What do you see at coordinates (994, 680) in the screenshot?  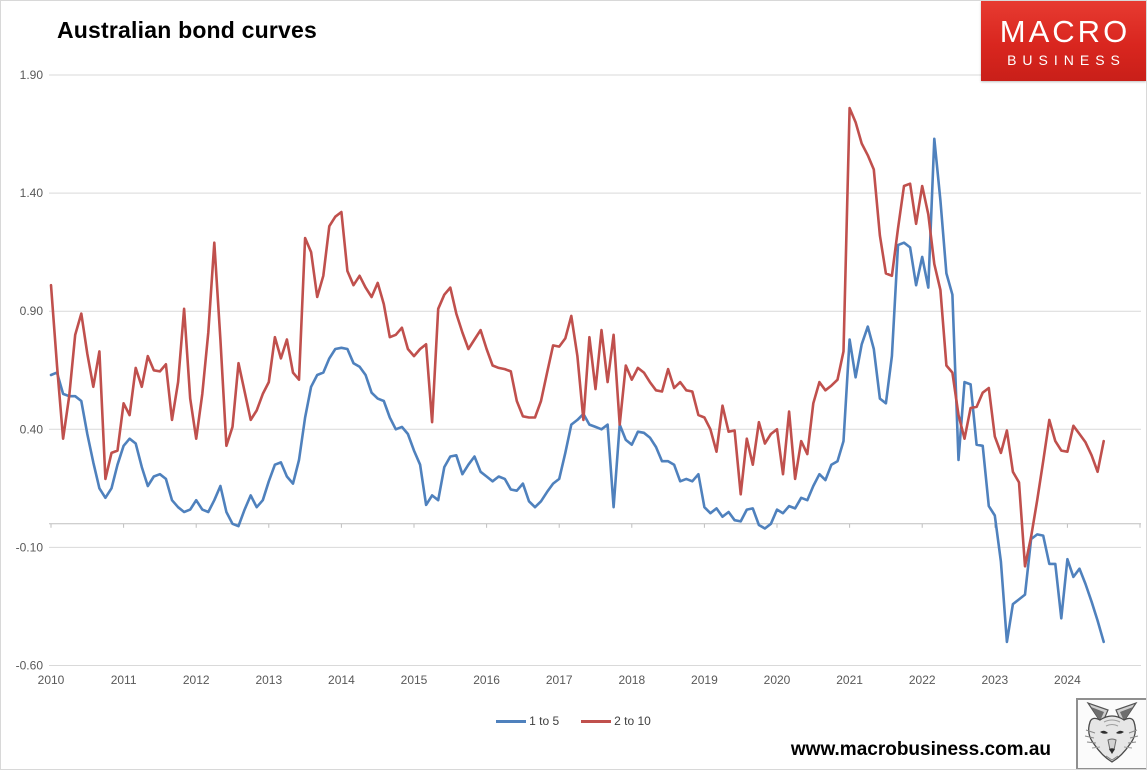 I see `svg-text: 2023` at bounding box center [994, 680].